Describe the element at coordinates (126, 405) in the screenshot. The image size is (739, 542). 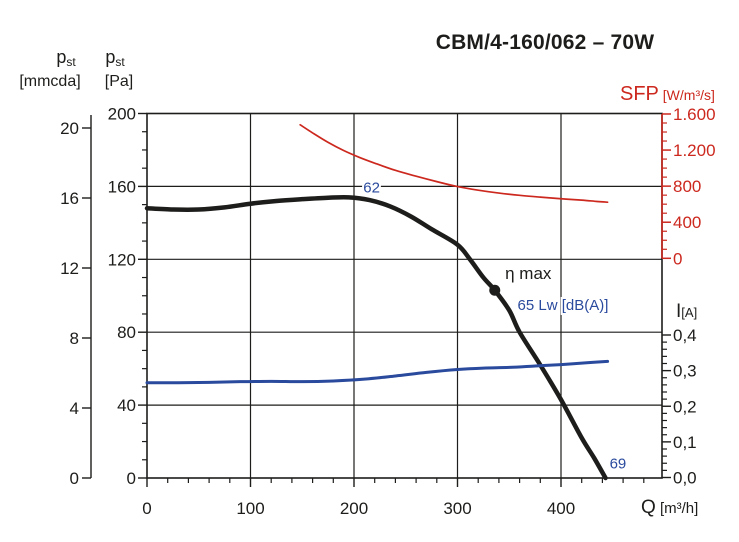
I see `pa-tick-label: 40` at that location.